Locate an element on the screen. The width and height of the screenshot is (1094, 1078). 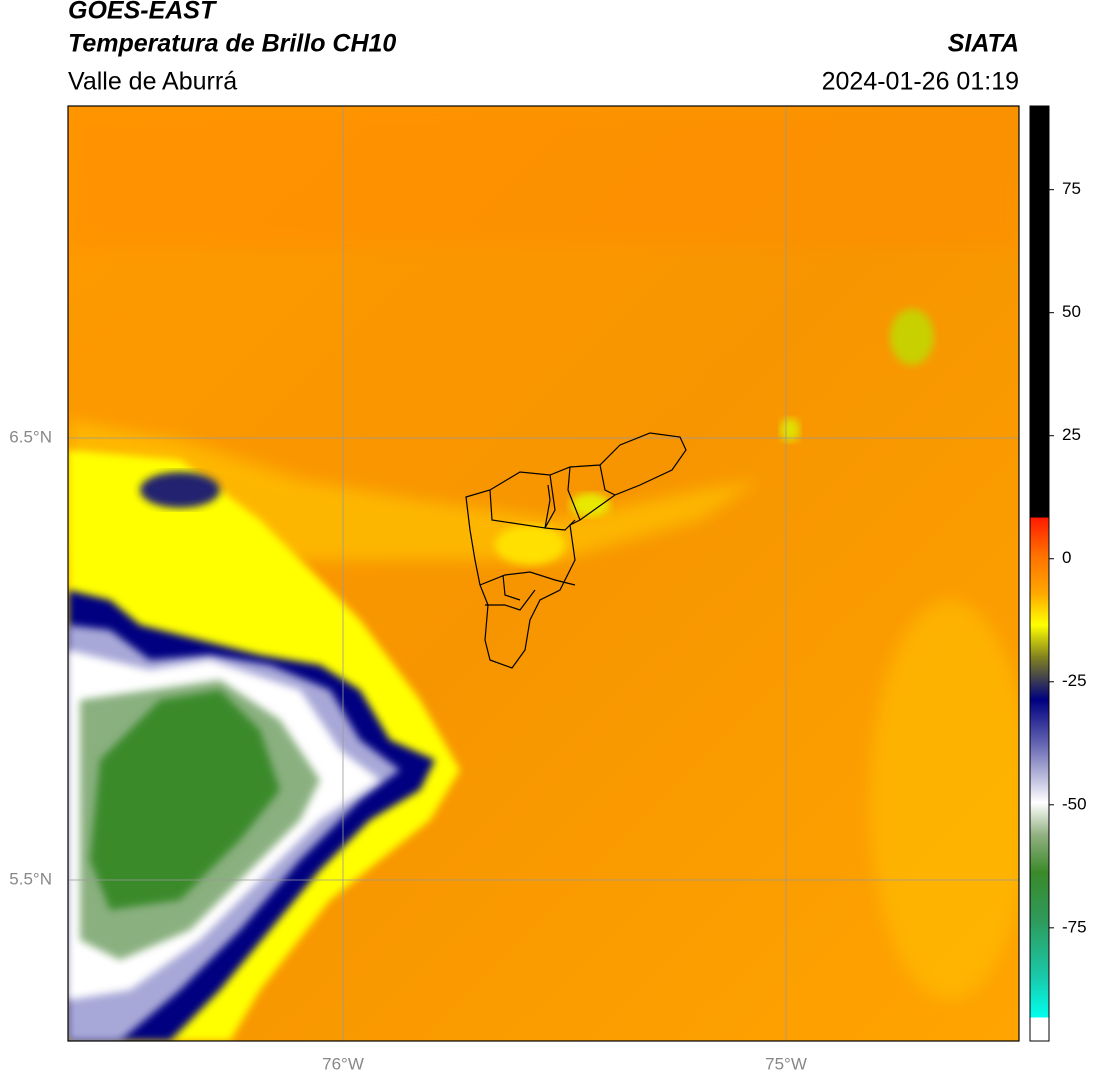
product: Temperatura de Brillo CH10 is located at coordinates (232, 44).